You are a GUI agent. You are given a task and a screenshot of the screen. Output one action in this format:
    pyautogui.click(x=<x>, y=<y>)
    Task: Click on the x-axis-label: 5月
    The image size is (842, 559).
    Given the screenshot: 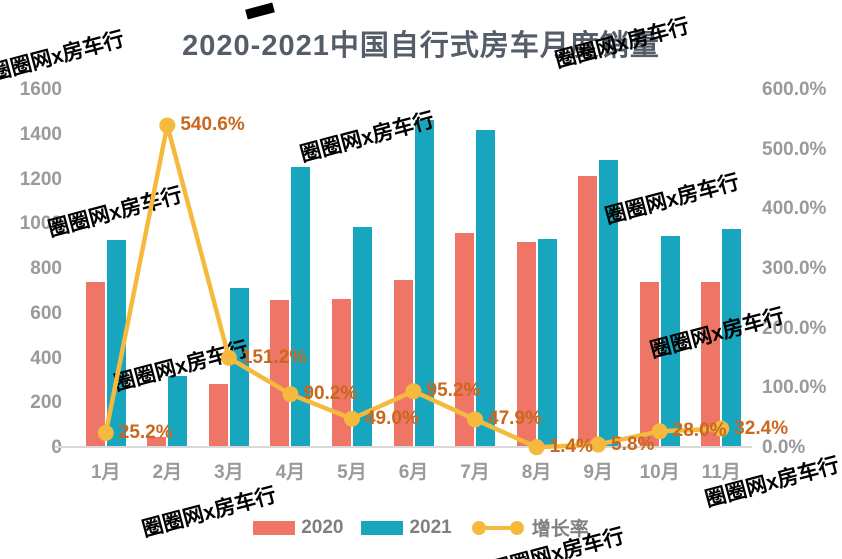 What is the action you would take?
    pyautogui.click(x=352, y=472)
    